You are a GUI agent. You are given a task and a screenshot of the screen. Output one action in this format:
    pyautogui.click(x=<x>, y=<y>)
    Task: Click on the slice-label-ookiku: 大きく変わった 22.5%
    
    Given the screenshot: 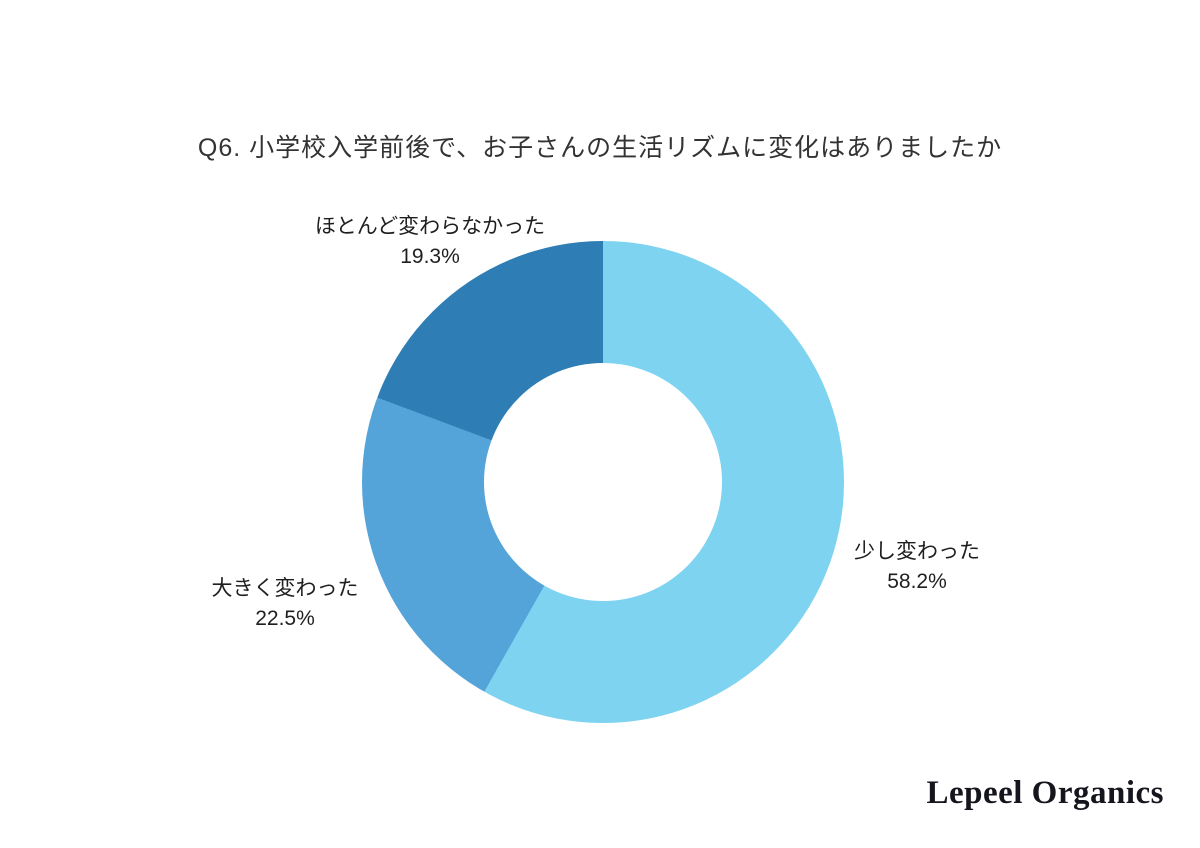 What is the action you would take?
    pyautogui.click(x=285, y=604)
    